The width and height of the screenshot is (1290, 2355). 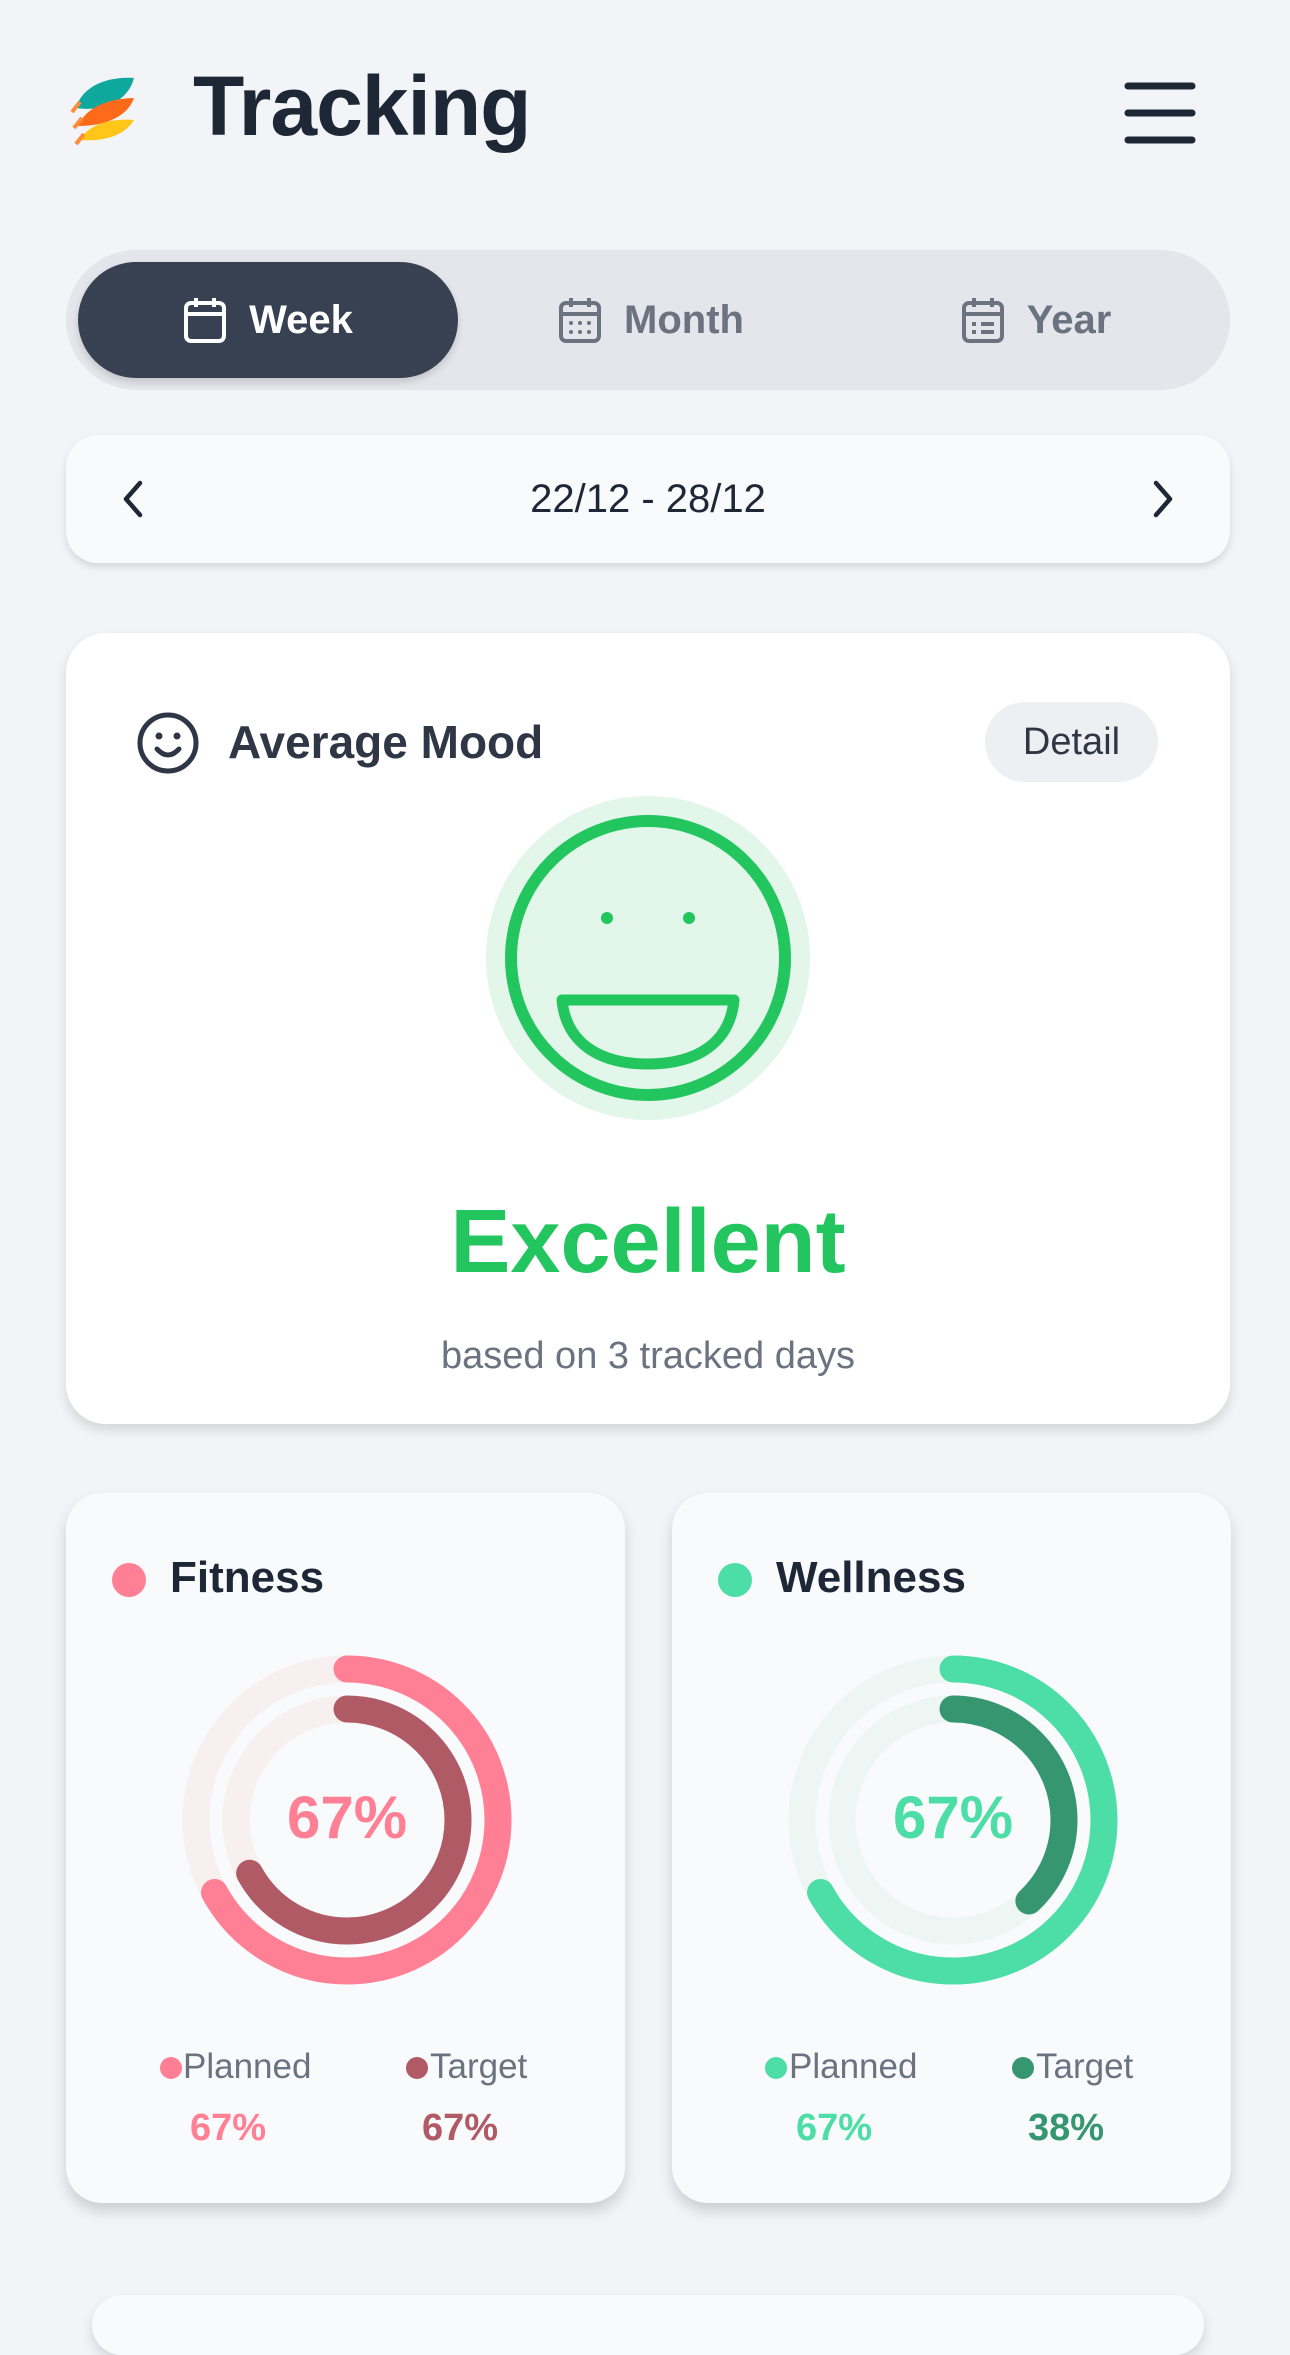 I want to click on metric-card-wellness: Wellness 67% Planned Target 67% 38%, so click(x=951, y=1848).